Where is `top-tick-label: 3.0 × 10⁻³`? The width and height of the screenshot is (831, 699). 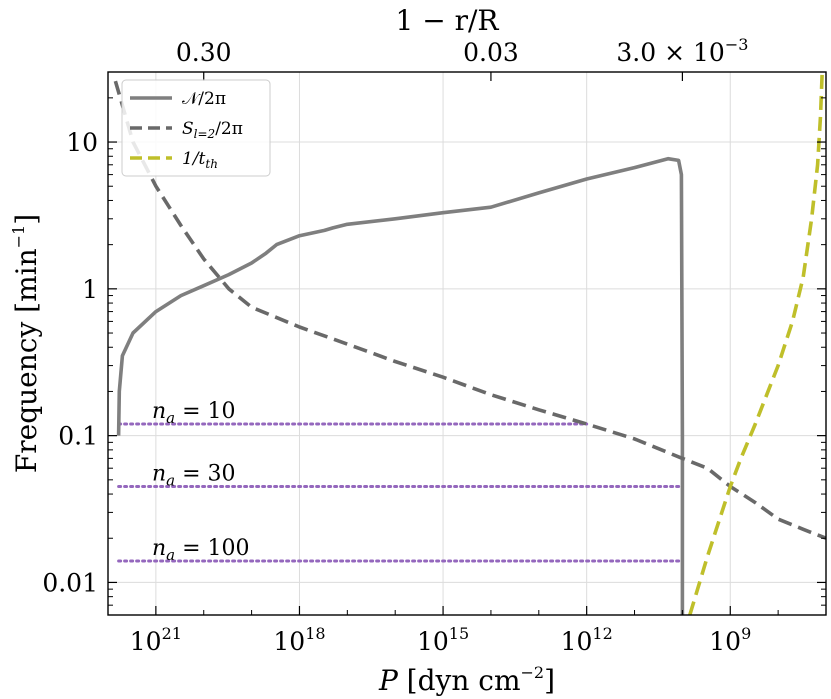
top-tick-label: 3.0 × 10⁻³ is located at coordinates (682, 51).